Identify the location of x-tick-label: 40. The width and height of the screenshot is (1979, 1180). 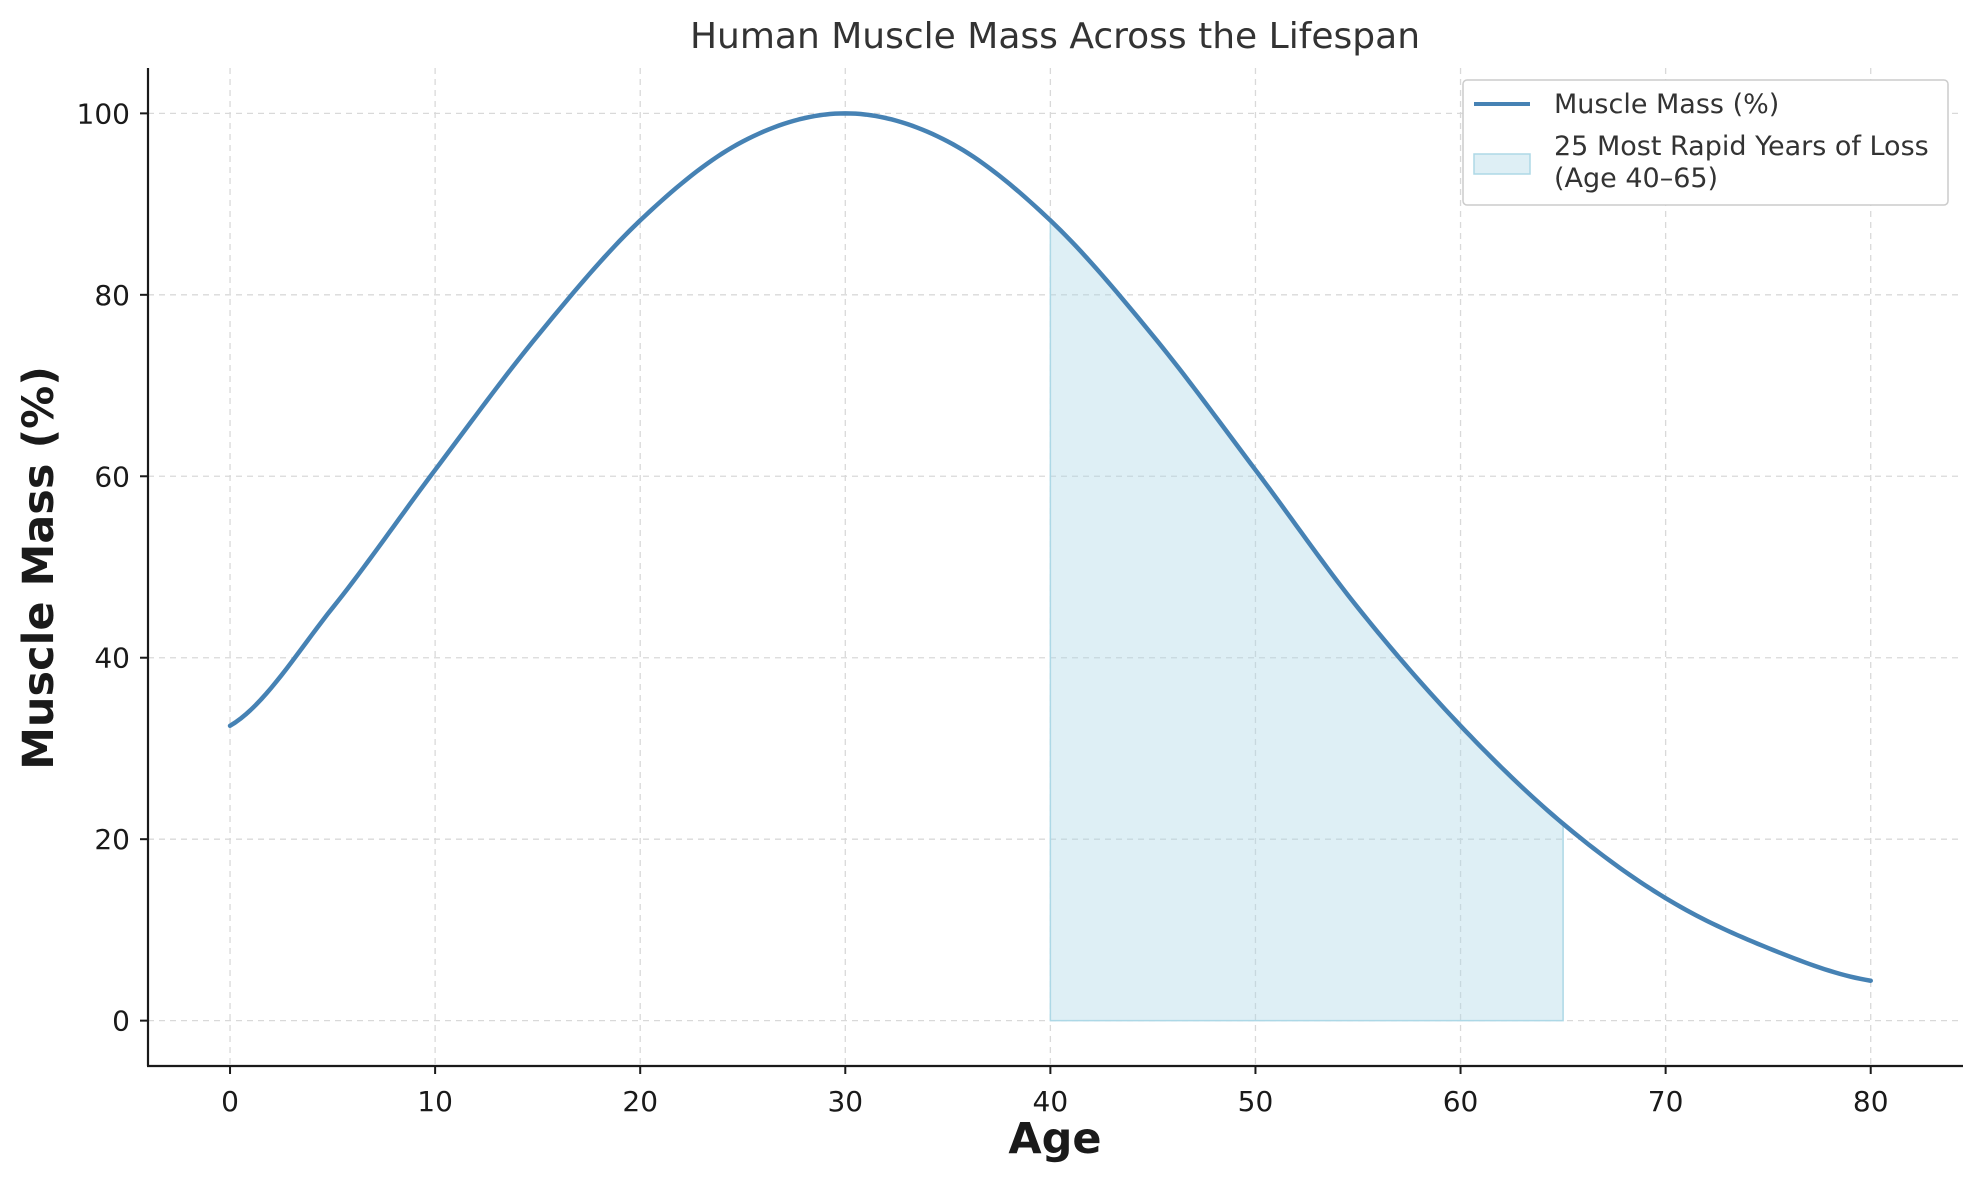
(1051, 1101).